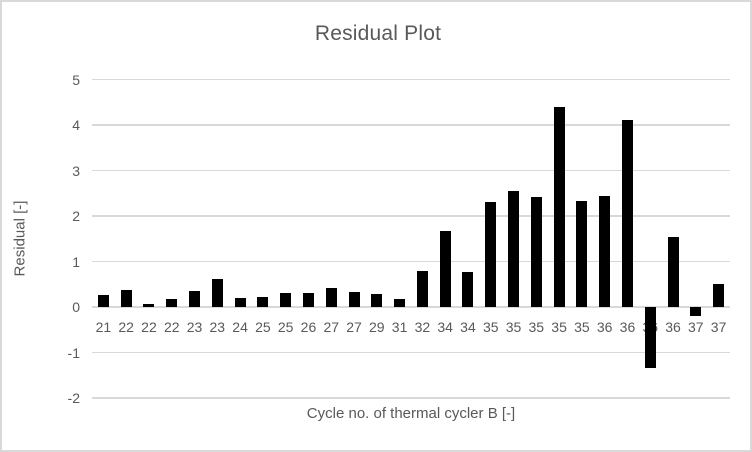 The image size is (752, 452). What do you see at coordinates (103, 327) in the screenshot?
I see `x-tick-label: 21` at bounding box center [103, 327].